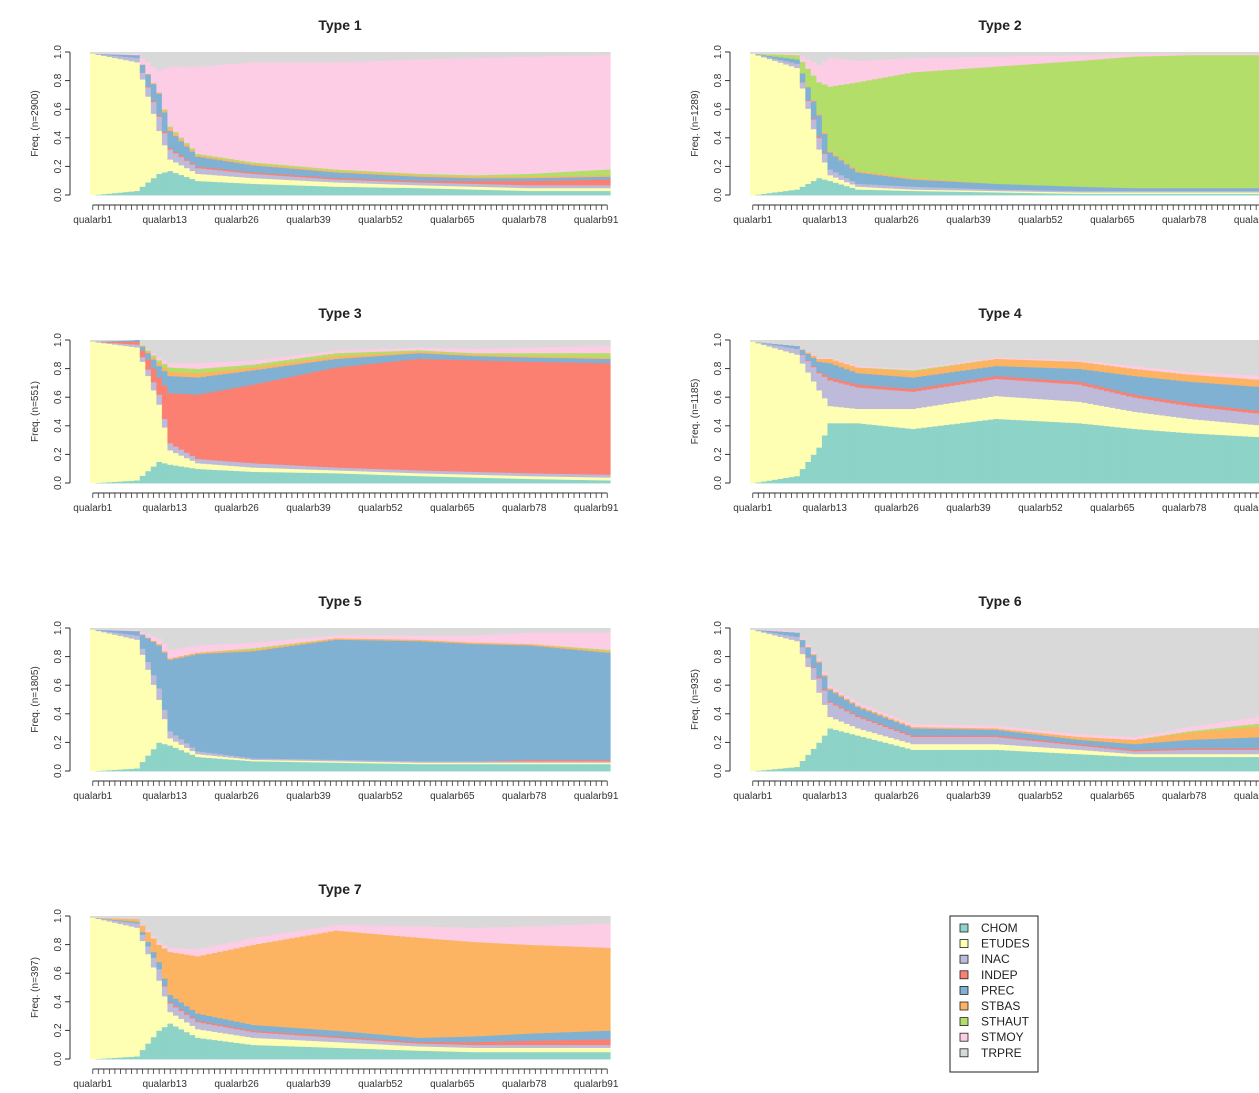  Describe the element at coordinates (58, 80) in the screenshot. I see `y-tick-label: 0.8` at that location.